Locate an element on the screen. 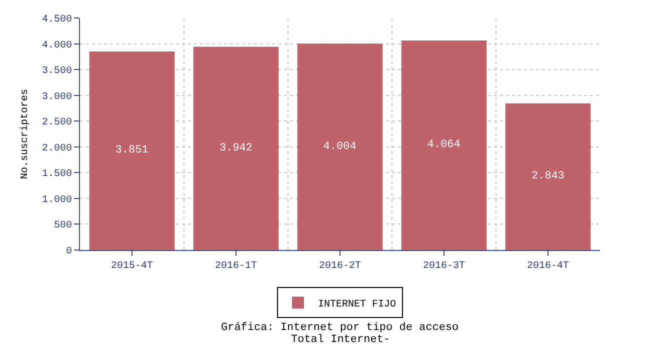  y-tick-label: 3.000 is located at coordinates (57, 97).